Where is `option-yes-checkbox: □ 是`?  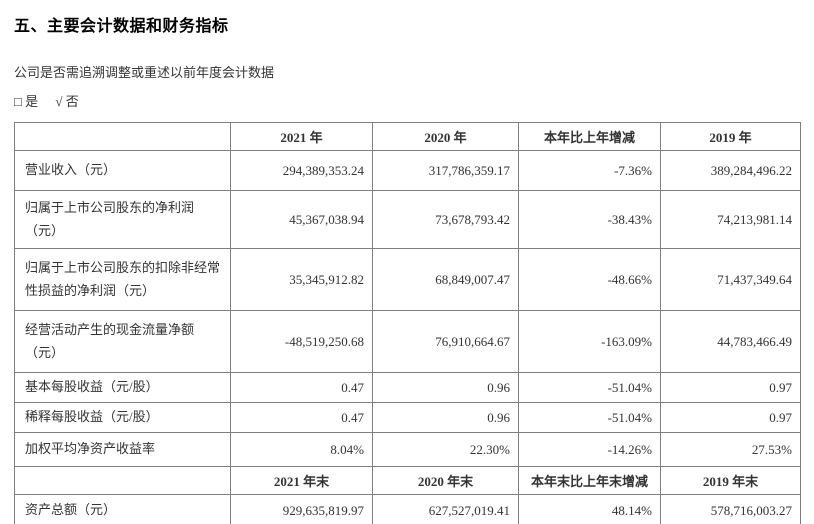
option-yes-checkbox: □ 是 is located at coordinates (26, 101).